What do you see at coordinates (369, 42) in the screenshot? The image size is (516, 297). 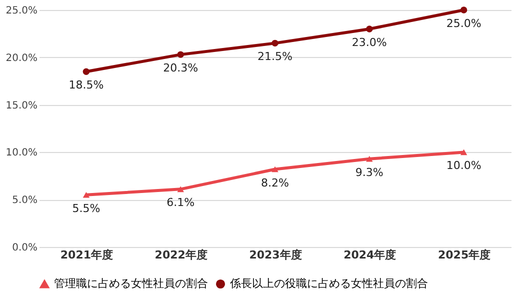 I see `data-label: 23.0%` at bounding box center [369, 42].